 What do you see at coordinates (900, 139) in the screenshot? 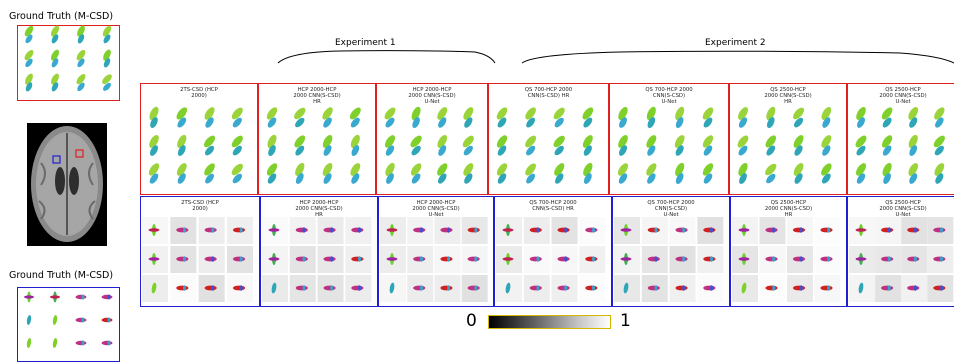
I see `red-panel-qs2500-unet: QS 2500-HCP 2000 CNN(S-CSD) U-Net` at bounding box center [900, 139].